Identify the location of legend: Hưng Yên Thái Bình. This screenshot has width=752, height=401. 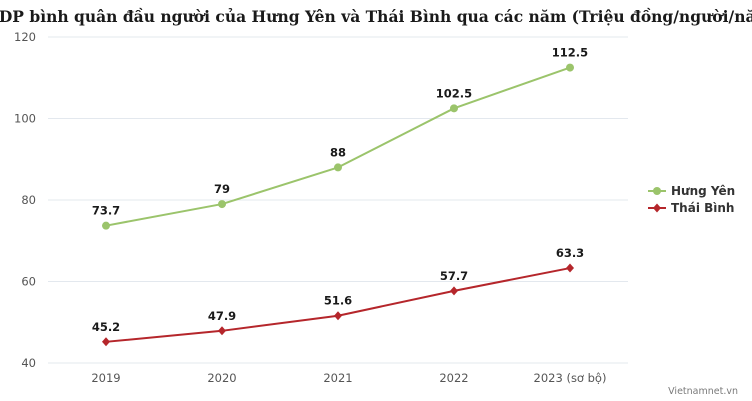
(691, 199).